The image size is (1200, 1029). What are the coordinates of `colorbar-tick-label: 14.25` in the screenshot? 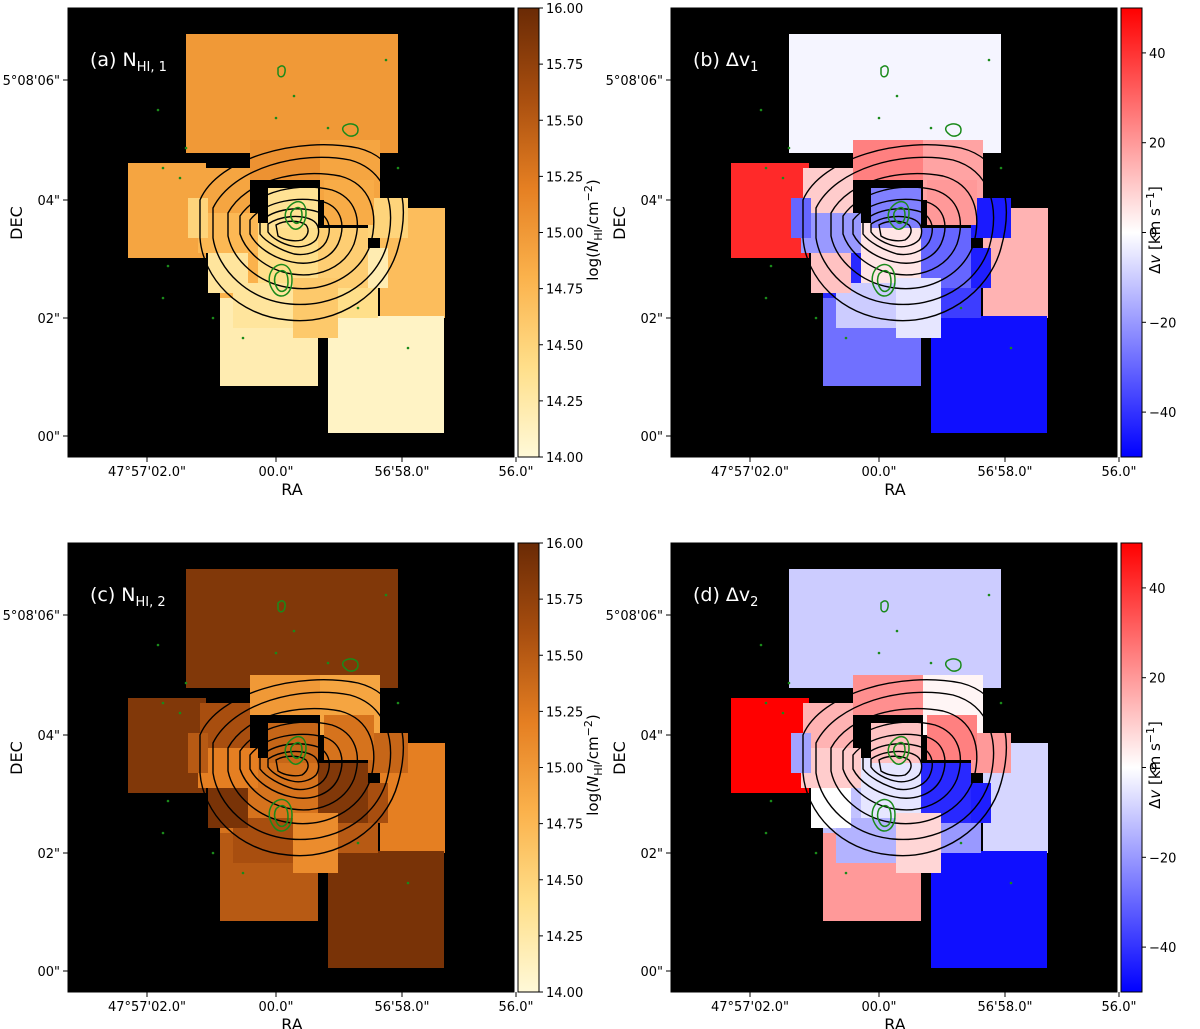 It's located at (564, 937).